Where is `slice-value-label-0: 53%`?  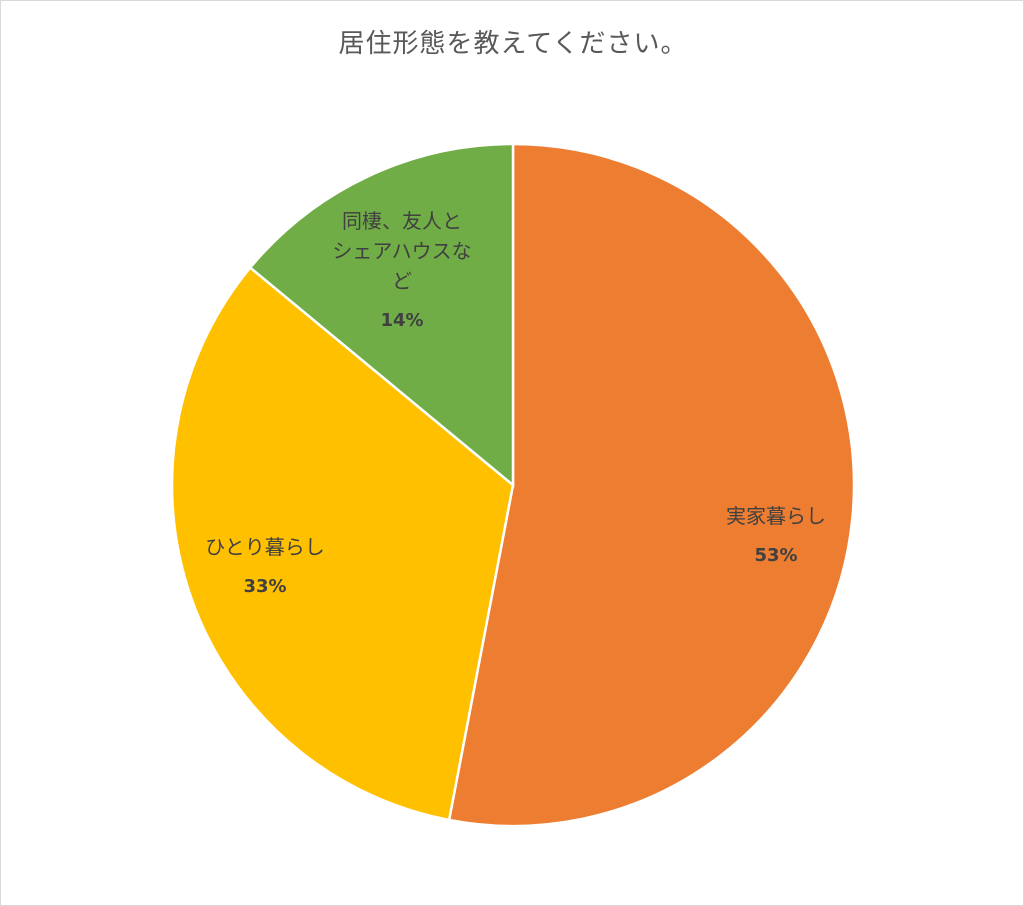
slice-value-label-0: 53% is located at coordinates (775, 555).